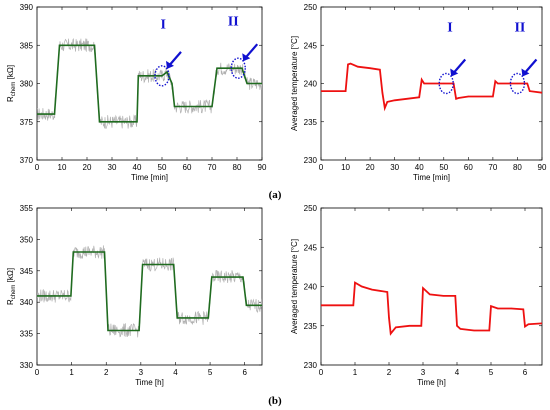 The height and width of the screenshot is (410, 550). Describe the element at coordinates (27, 239) in the screenshot. I see `y-tick-label: 350` at that location.